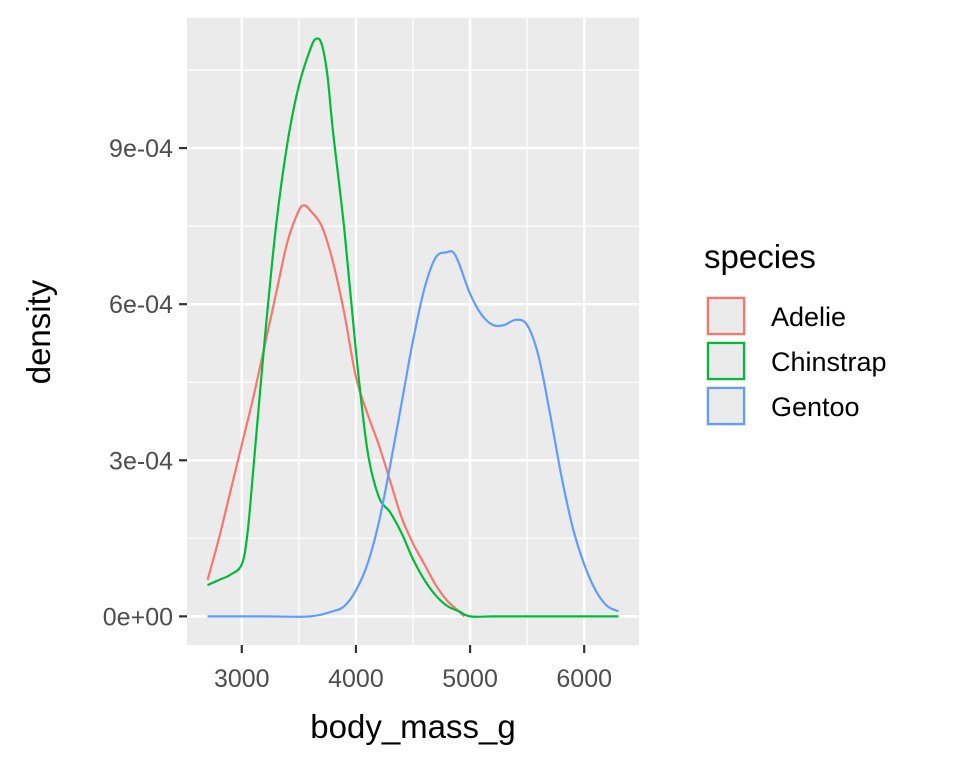  What do you see at coordinates (141, 149) in the screenshot?
I see `y-tick-label: 9e-04` at bounding box center [141, 149].